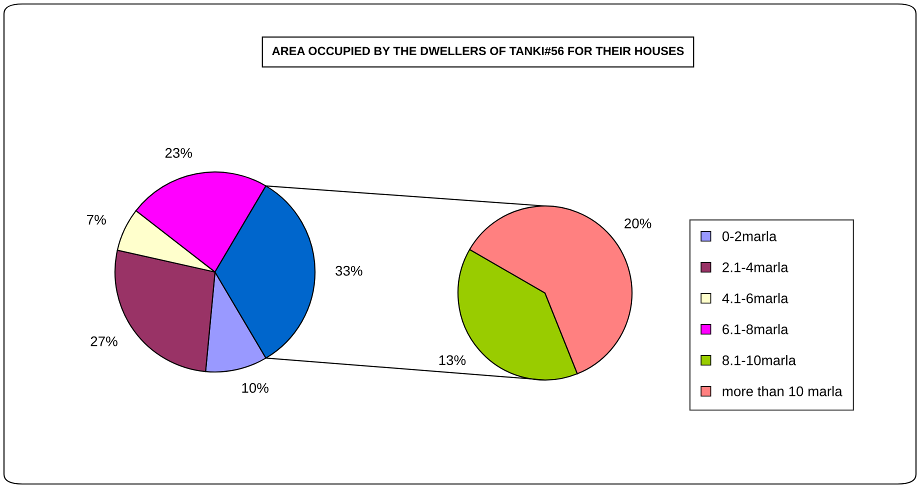 This screenshot has height=488, width=920. What do you see at coordinates (759, 360) in the screenshot?
I see `legend-label: 8.1-10marla` at bounding box center [759, 360].